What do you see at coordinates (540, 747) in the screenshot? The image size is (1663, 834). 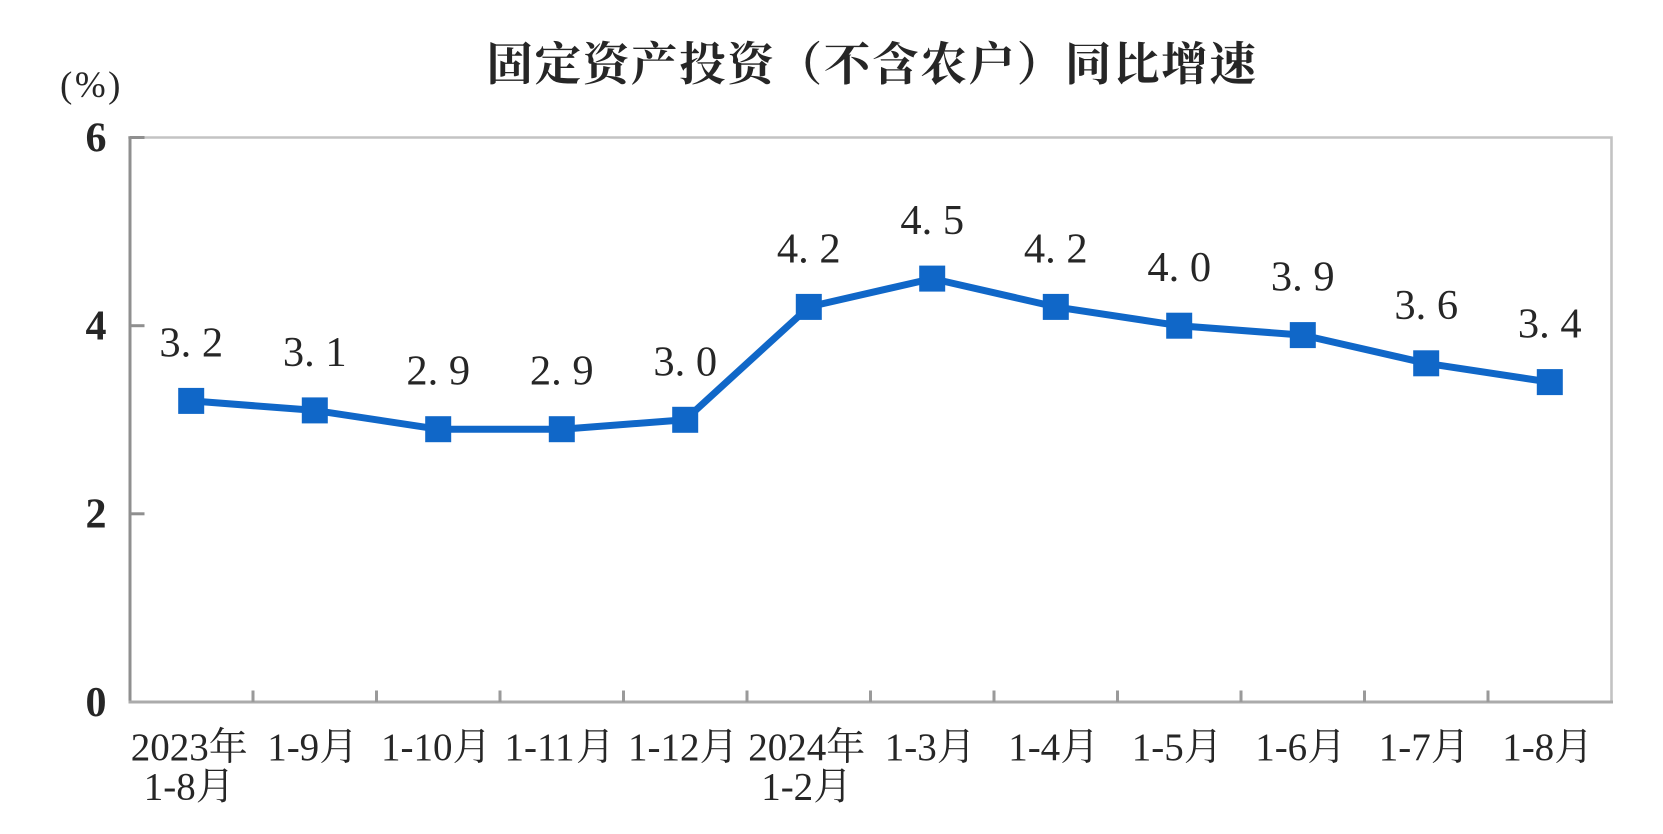 I see `svg-text: 1-11` at bounding box center [540, 747].